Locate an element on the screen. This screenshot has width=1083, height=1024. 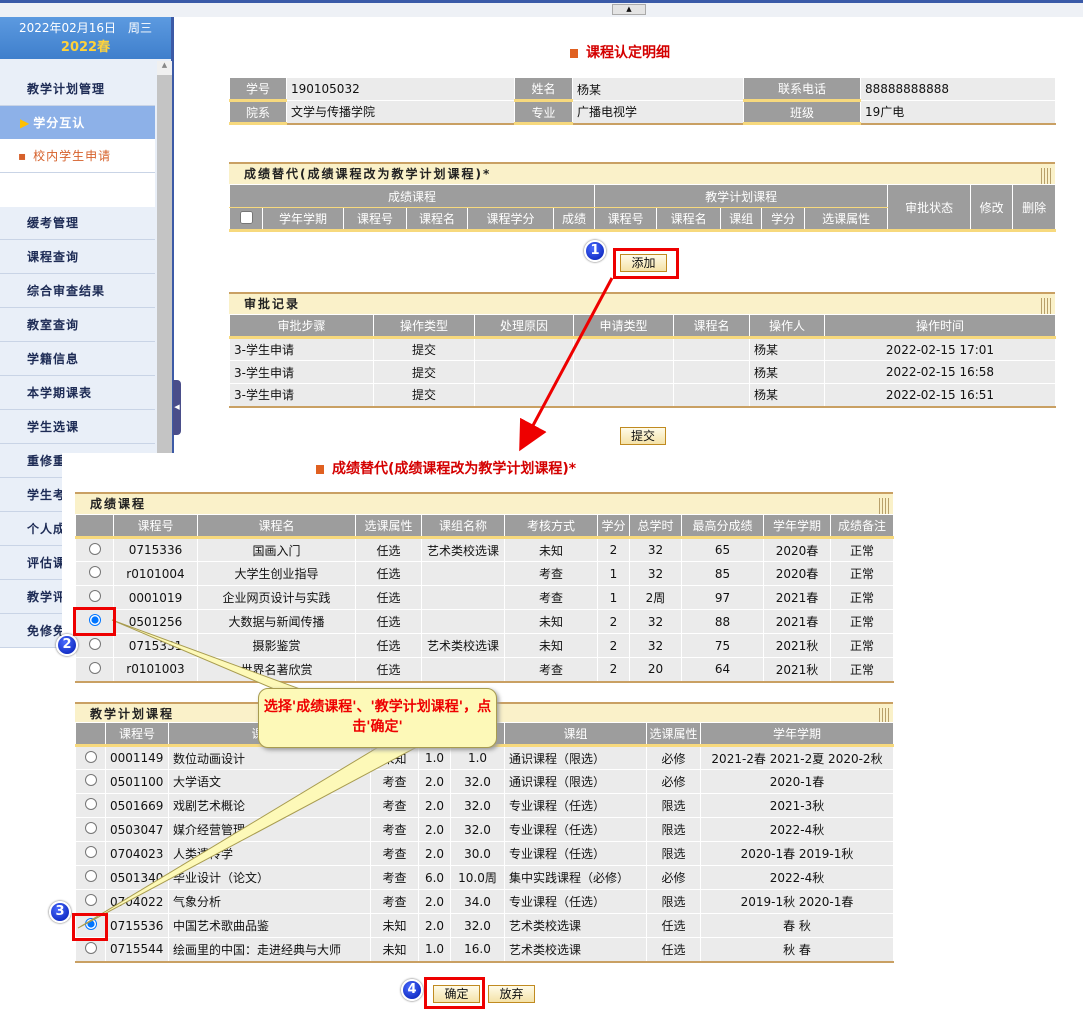
col-header: 课组名称 is located at coordinates (463, 526).